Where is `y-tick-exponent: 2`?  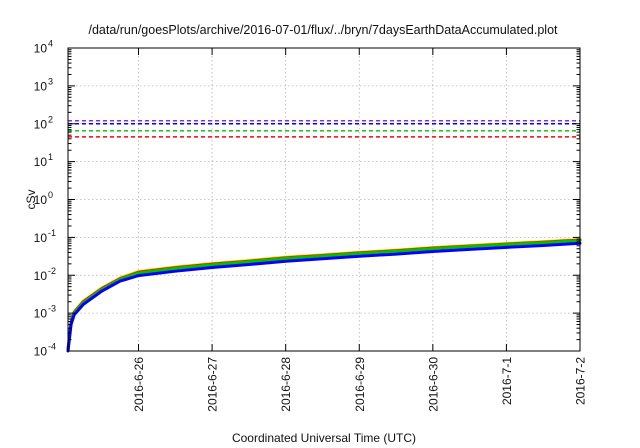
y-tick-exponent: 2 is located at coordinates (50, 119).